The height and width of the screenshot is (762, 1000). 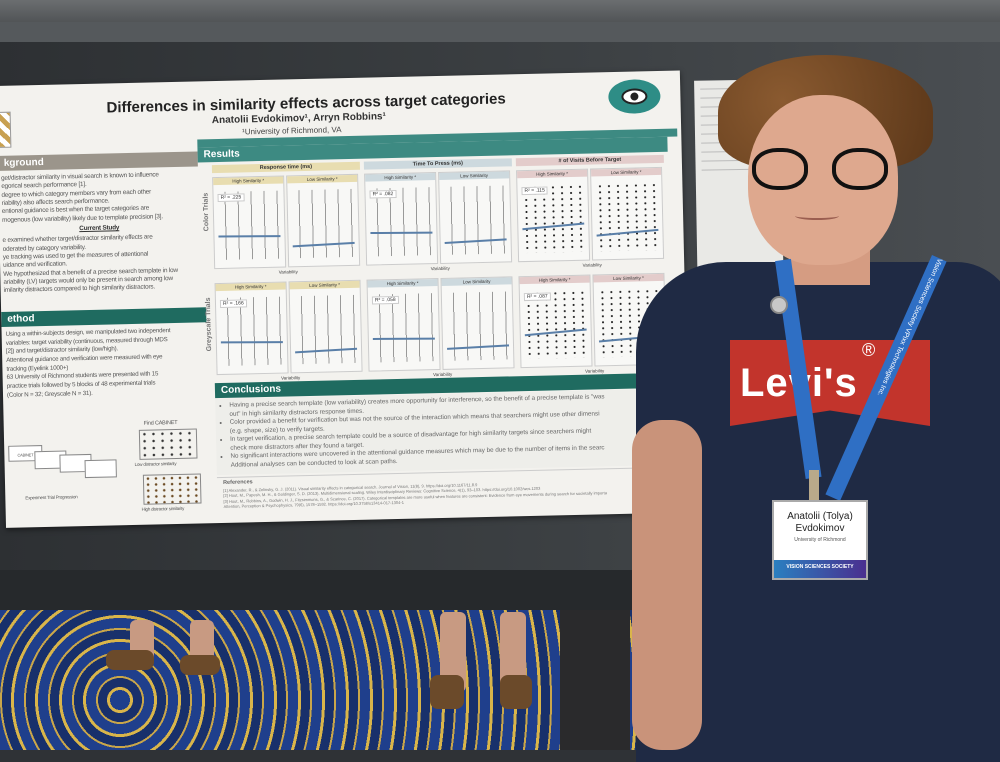 I want to click on scatter-panel: High Similarity * R² = .115, so click(x=553, y=215).